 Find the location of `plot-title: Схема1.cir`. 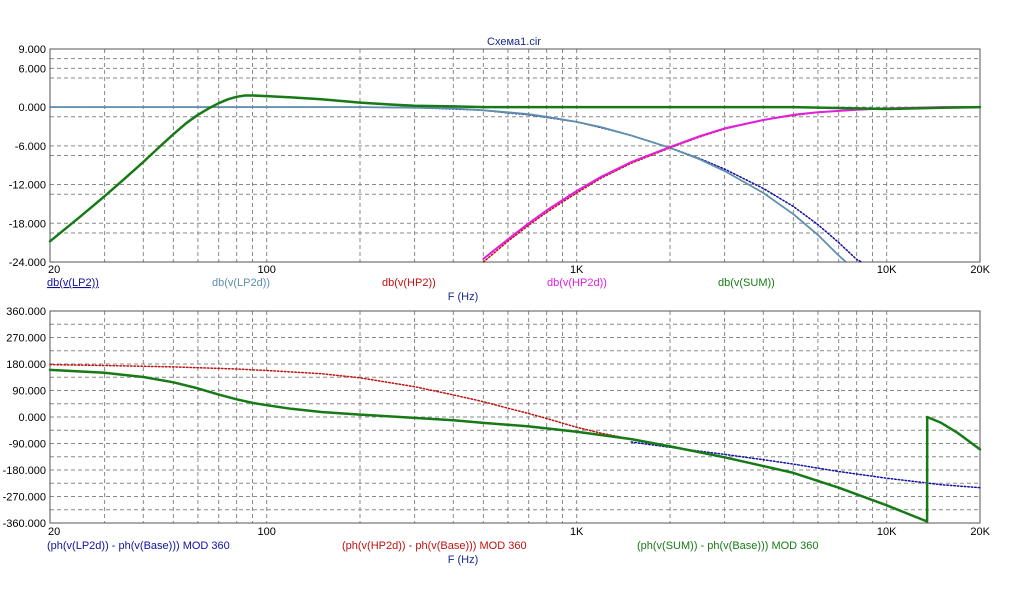

plot-title: Схема1.cir is located at coordinates (514, 42).